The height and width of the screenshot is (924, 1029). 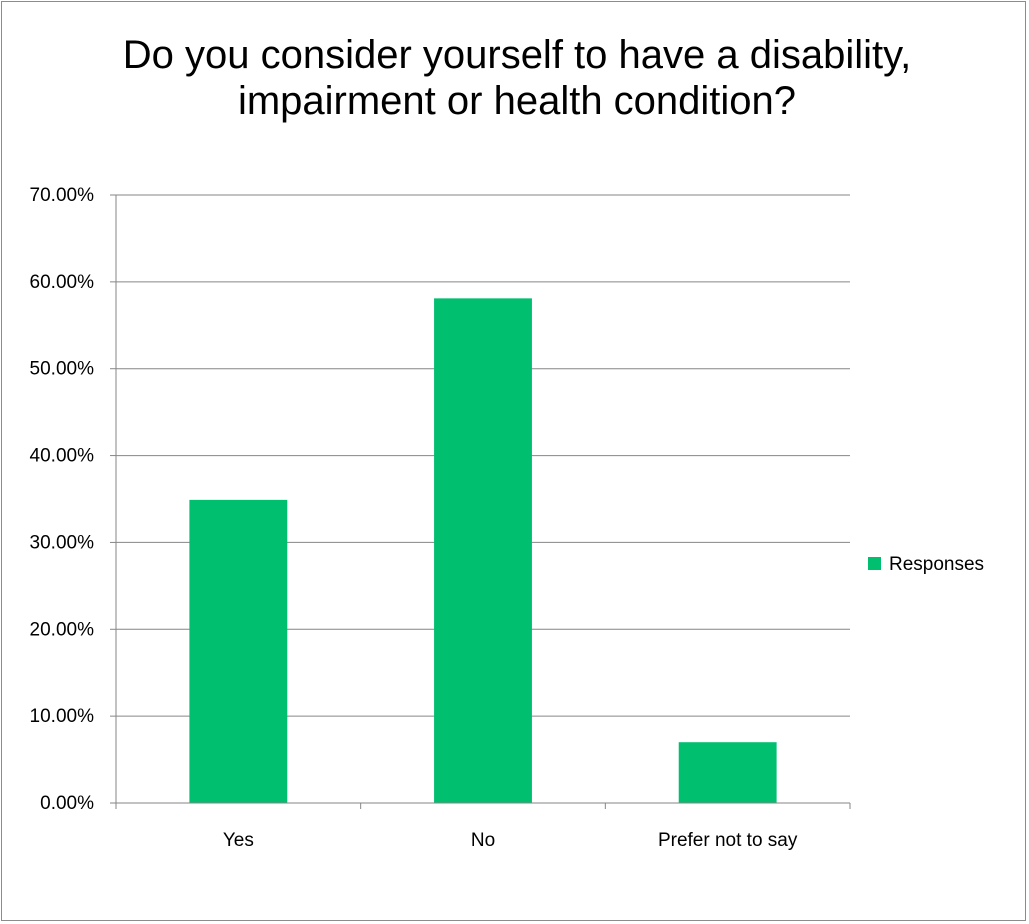 What do you see at coordinates (62, 456) in the screenshot?
I see `y-tick-label: 40.00%` at bounding box center [62, 456].